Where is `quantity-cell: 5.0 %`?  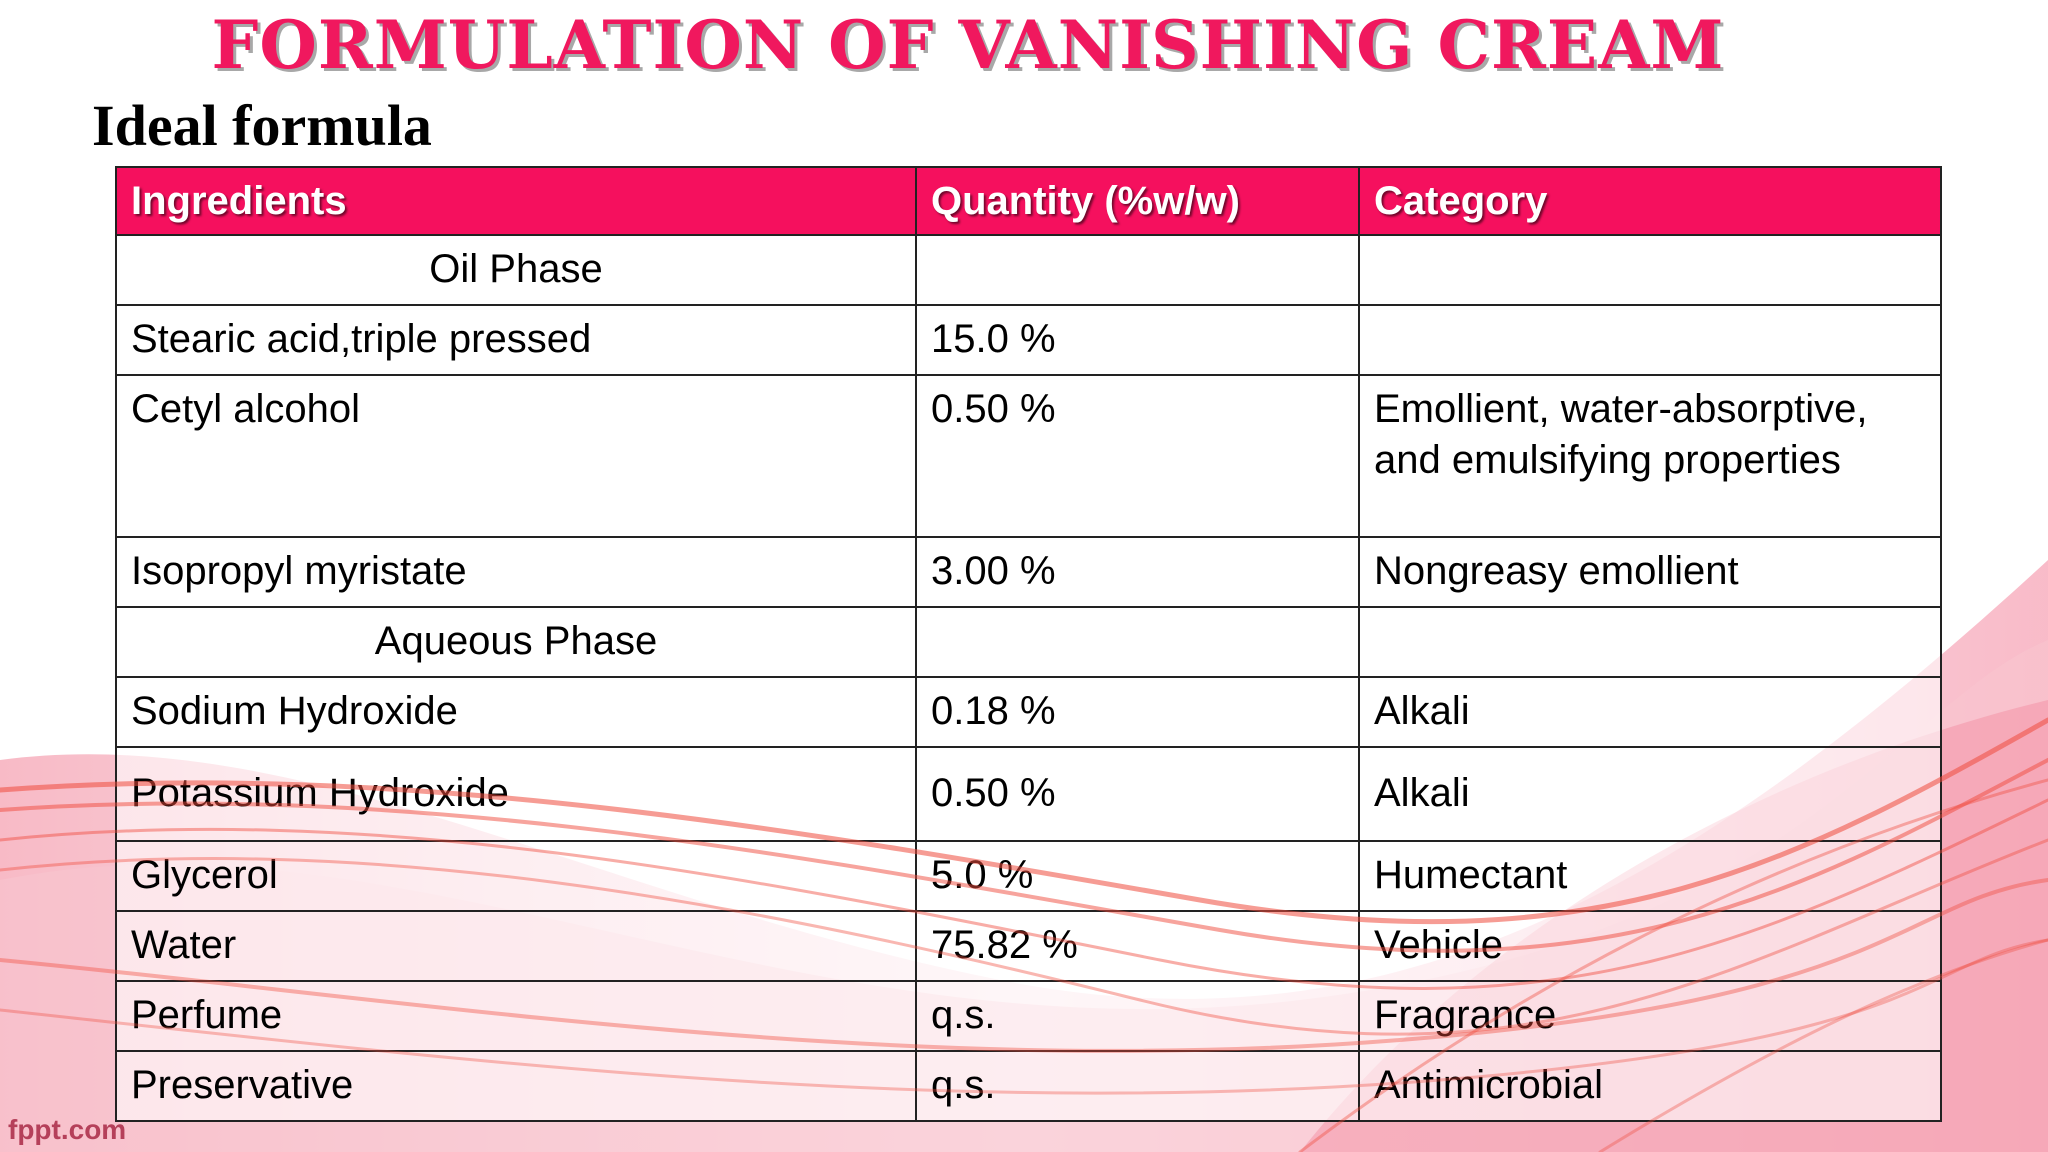
quantity-cell: 5.0 % is located at coordinates (1137, 876).